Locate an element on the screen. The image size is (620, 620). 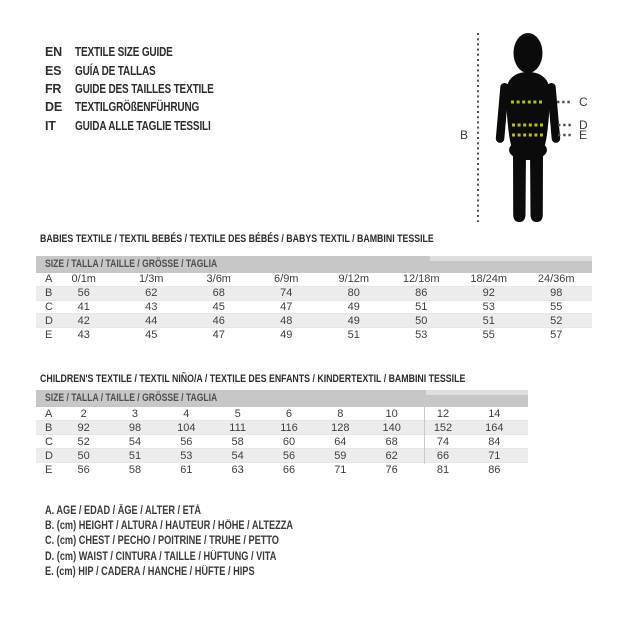
table-cell: 84 is located at coordinates (494, 441).